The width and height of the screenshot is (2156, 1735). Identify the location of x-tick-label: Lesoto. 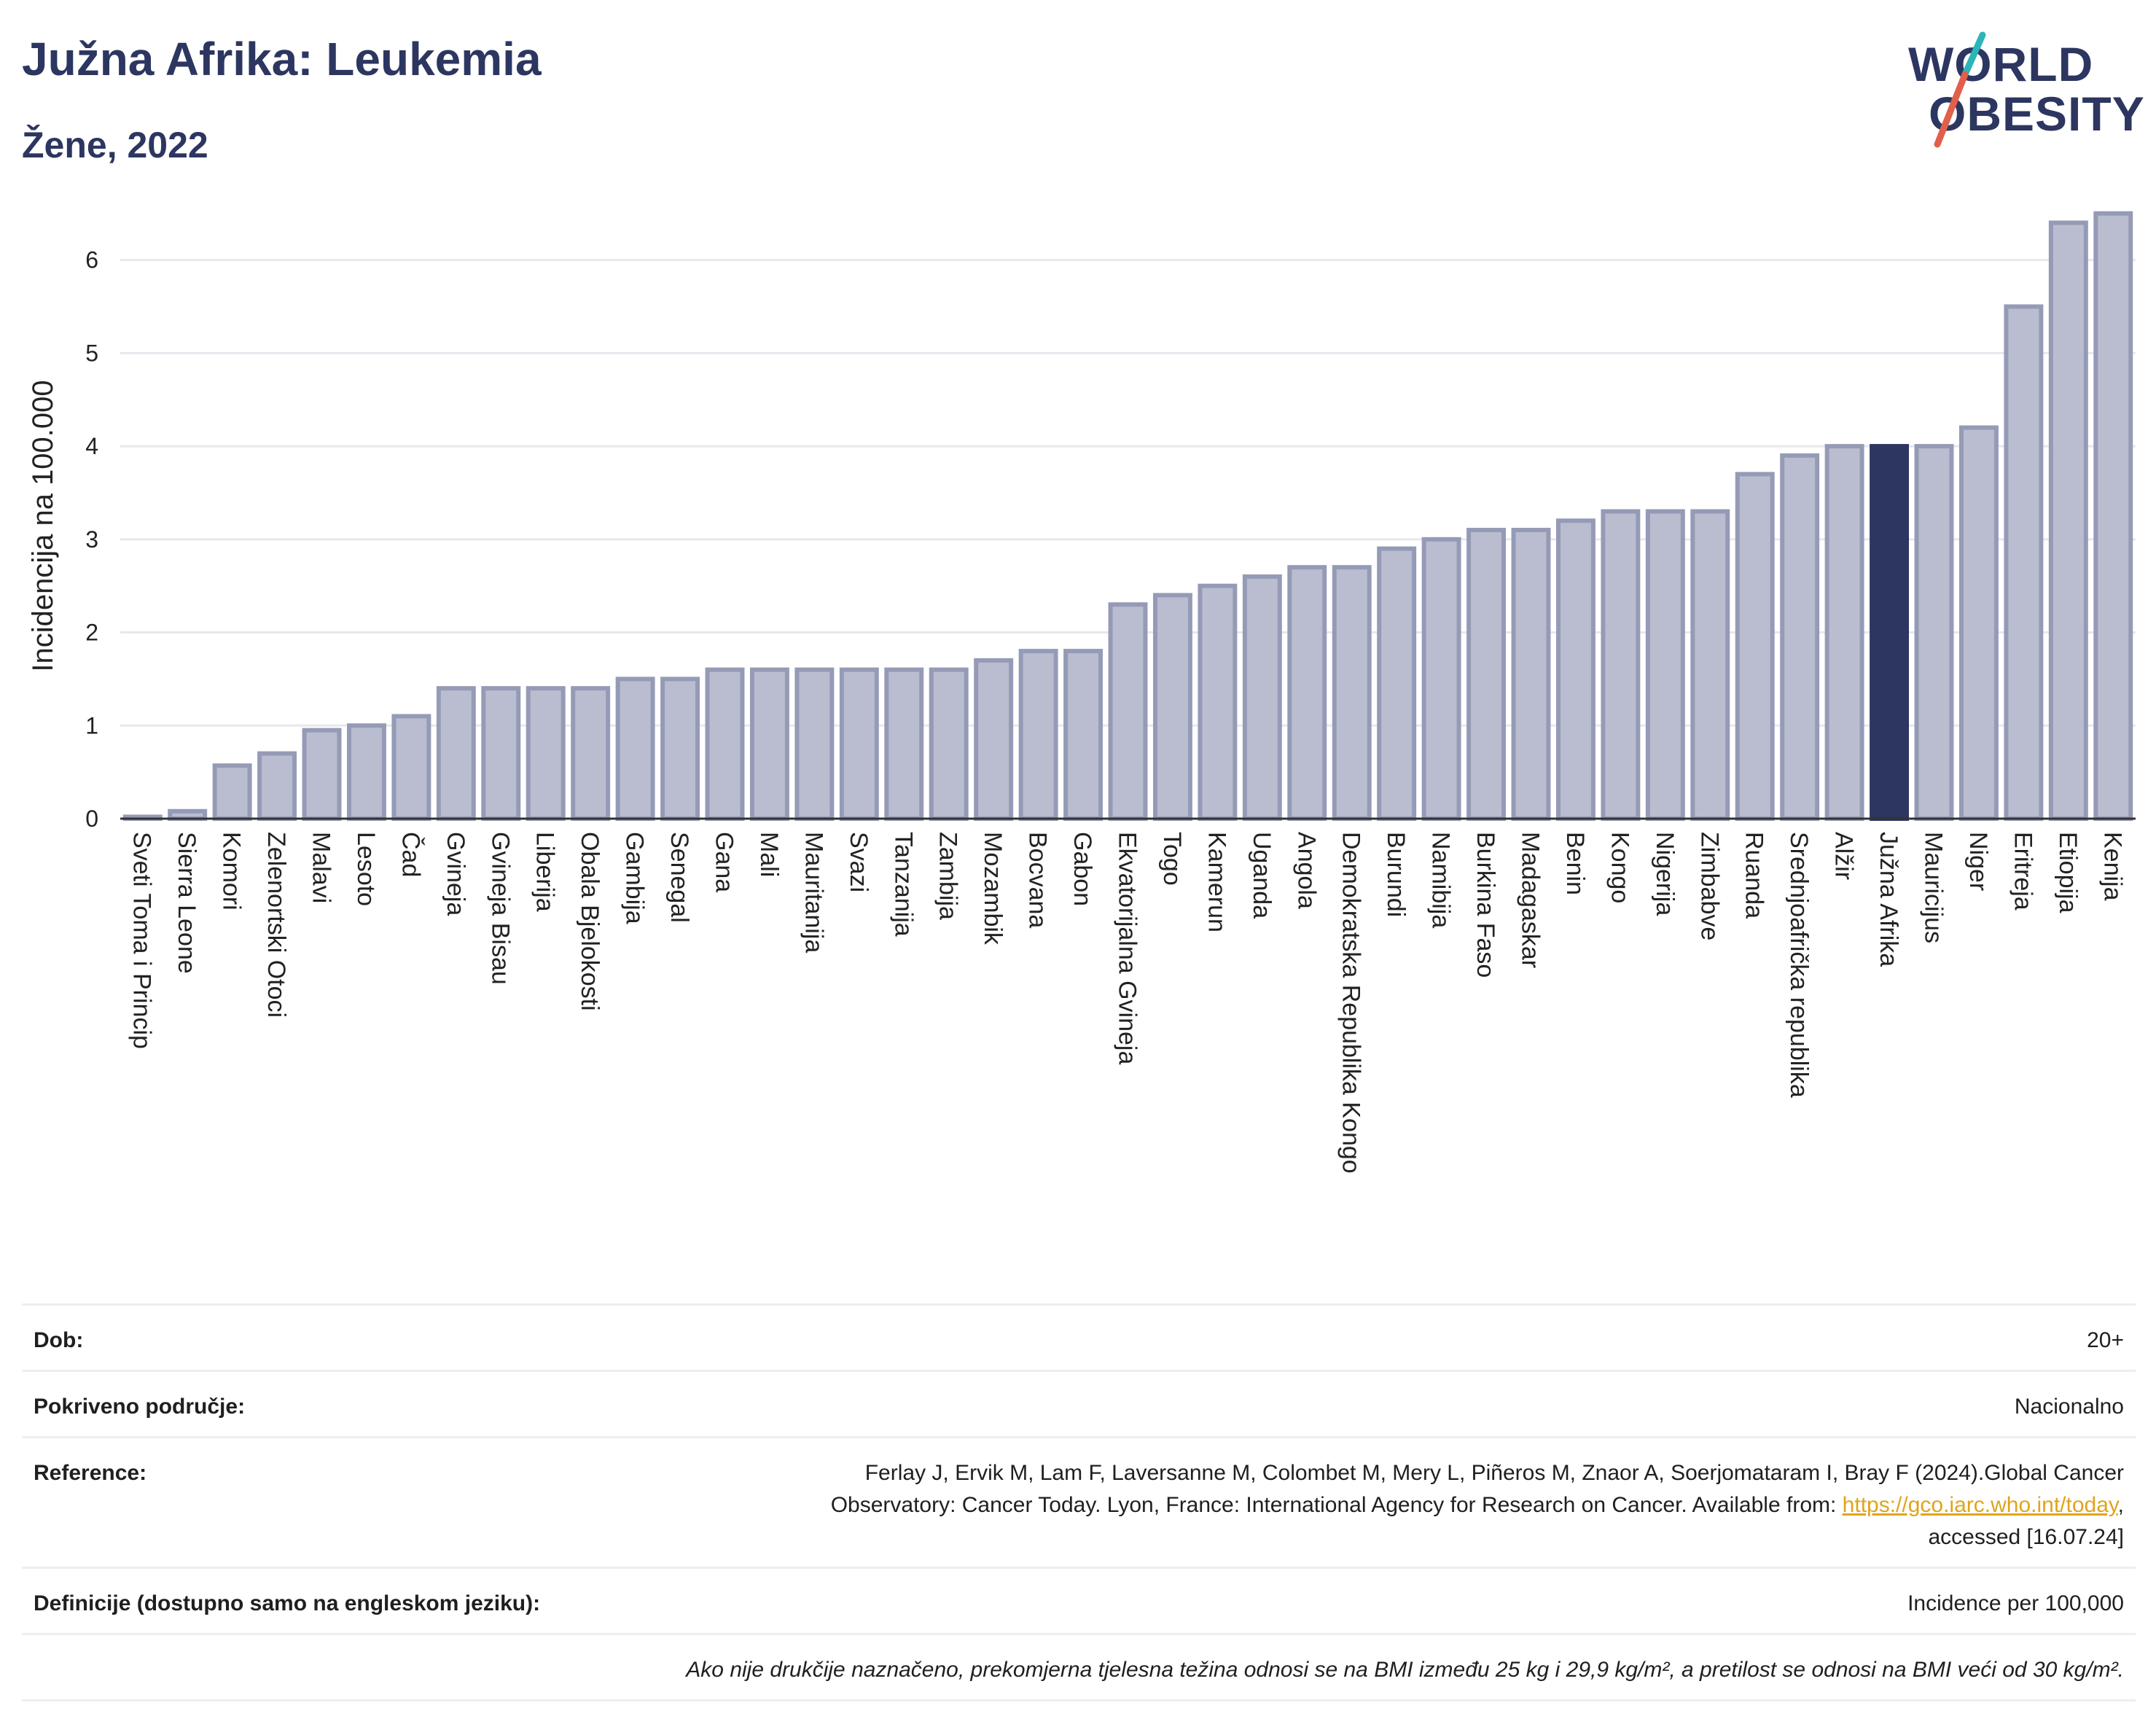
(366, 869).